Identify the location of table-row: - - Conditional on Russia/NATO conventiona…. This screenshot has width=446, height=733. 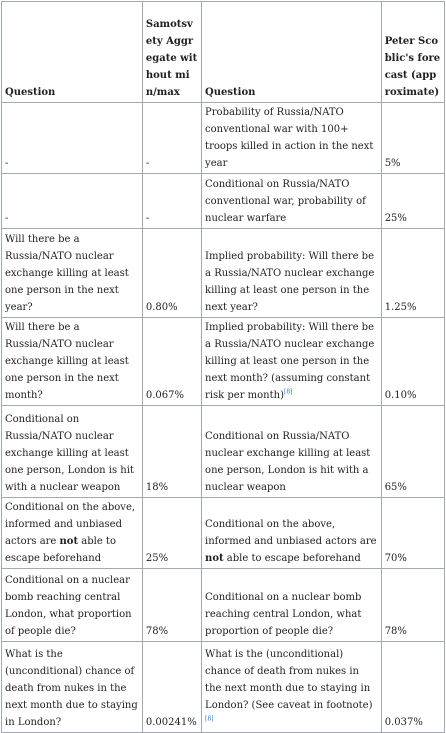
(223, 201).